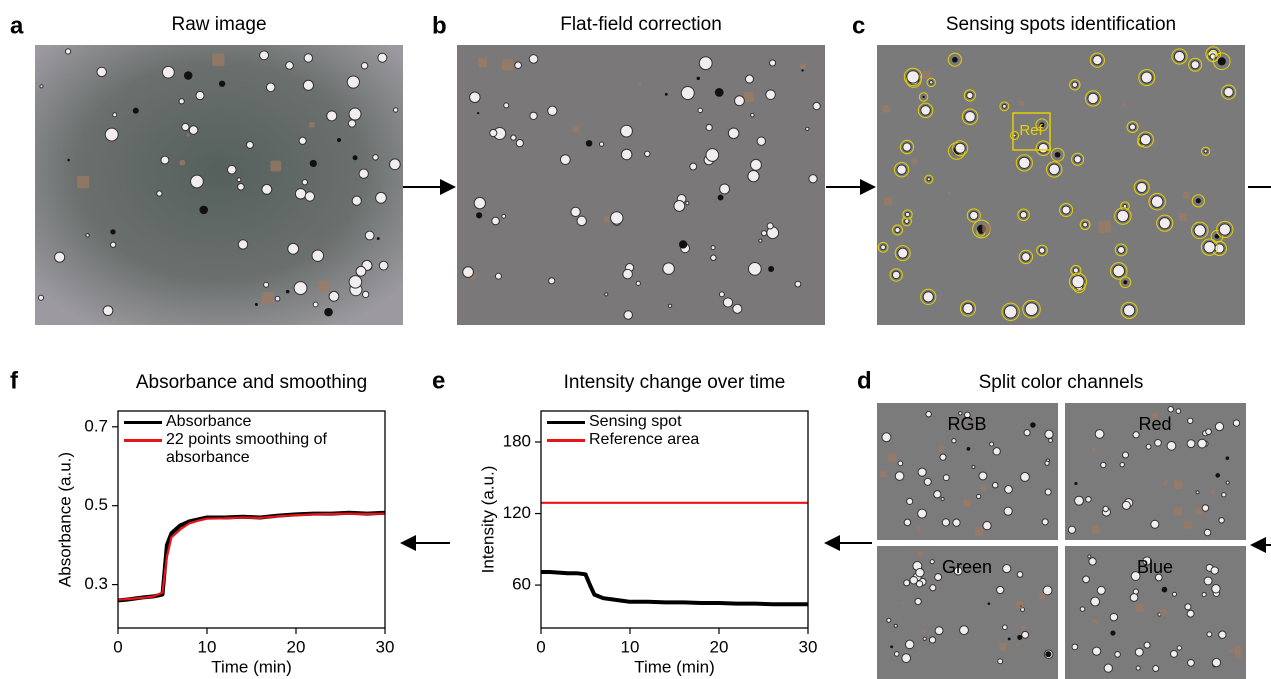 The width and height of the screenshot is (1271, 679). What do you see at coordinates (641, 185) in the screenshot?
I see `image-background` at bounding box center [641, 185].